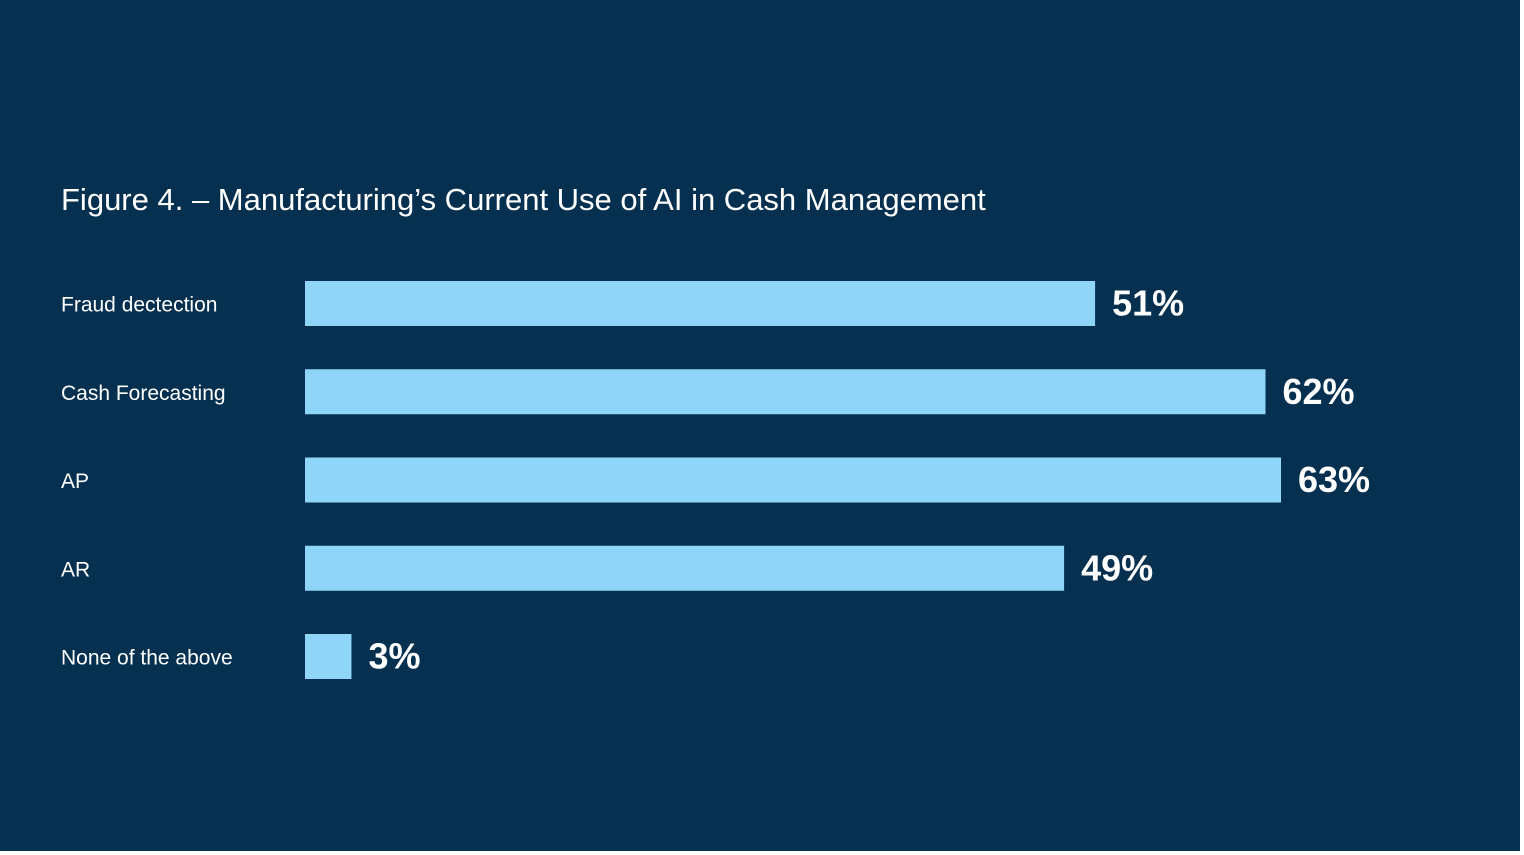 The image size is (1524, 855). Describe the element at coordinates (1117, 567) in the screenshot. I see `value-label: 49%` at that location.